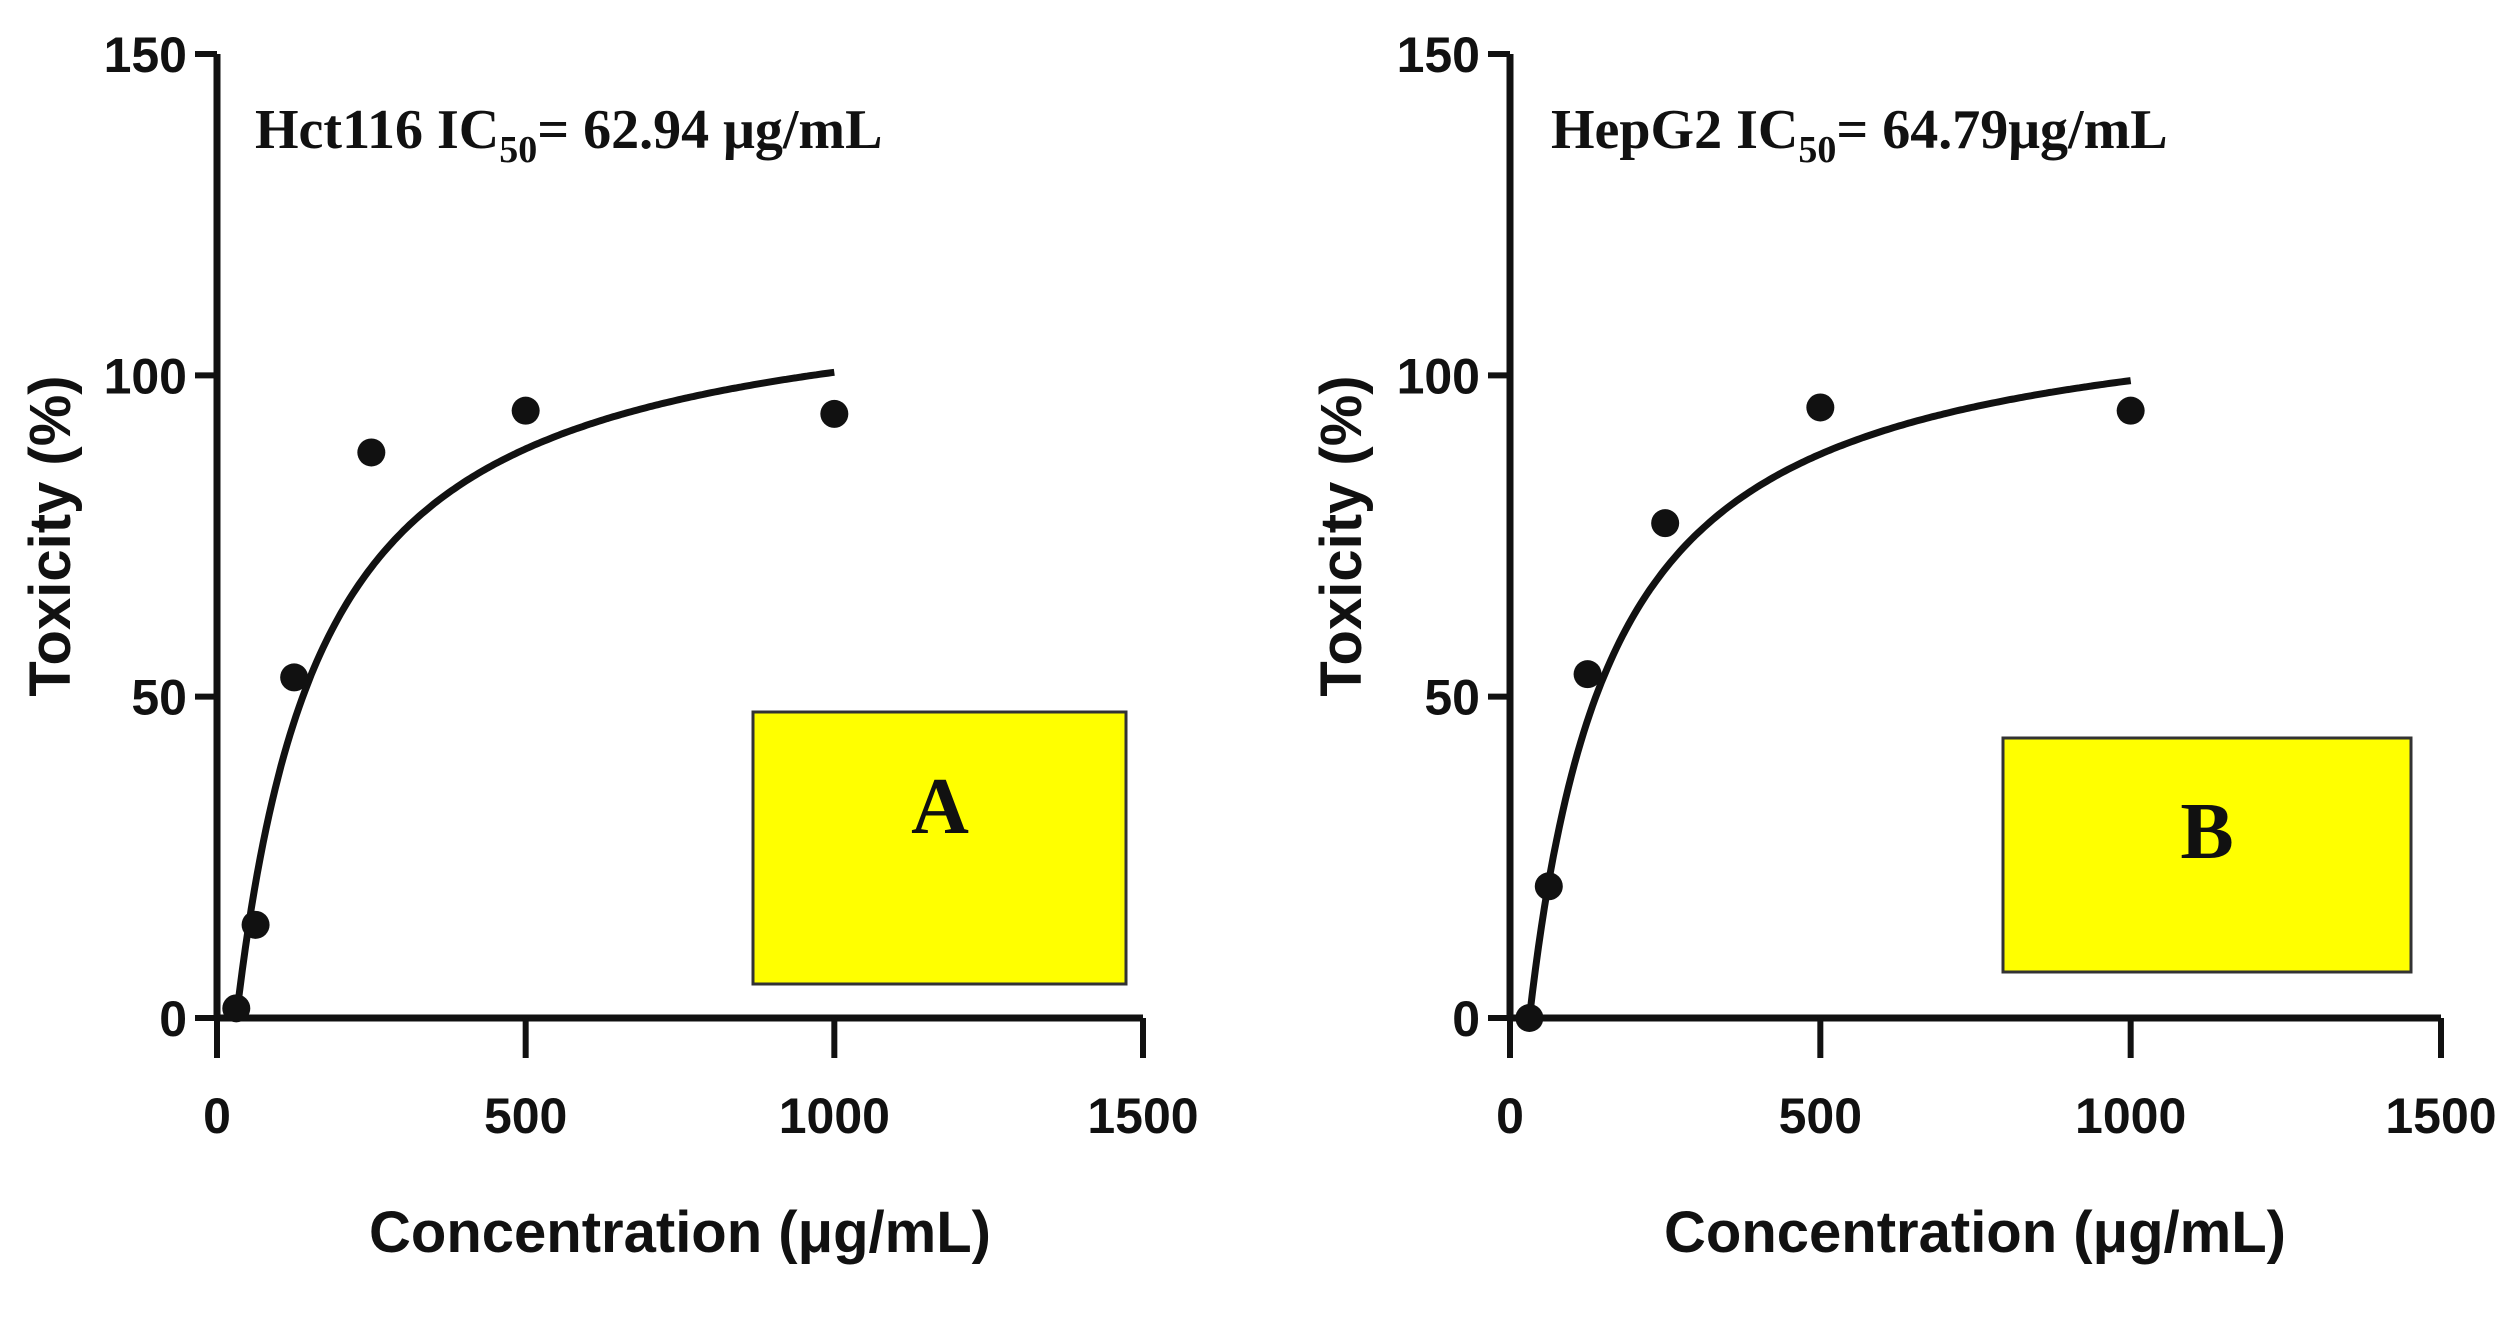 The image size is (2509, 1321). Describe the element at coordinates (940, 807) in the screenshot. I see `panel-label: A` at that location.